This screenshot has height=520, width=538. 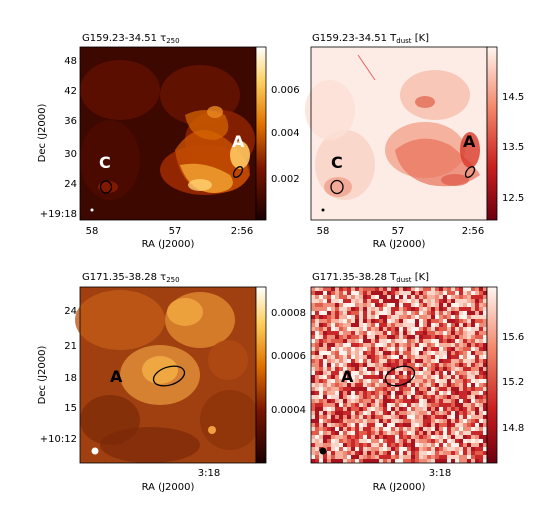 What do you see at coordinates (70, 91) in the screenshot?
I see `tick-label: 42` at bounding box center [70, 91].